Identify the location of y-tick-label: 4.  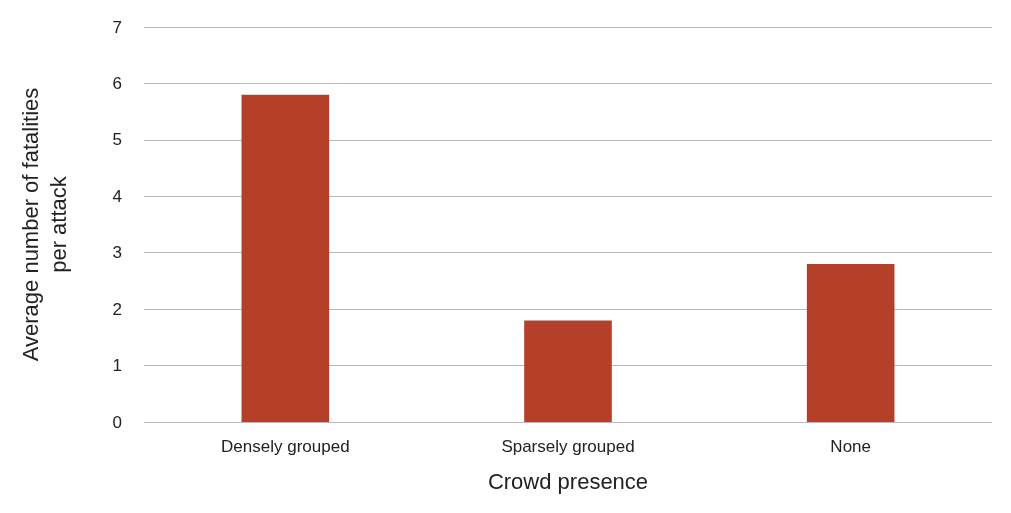
(117, 196).